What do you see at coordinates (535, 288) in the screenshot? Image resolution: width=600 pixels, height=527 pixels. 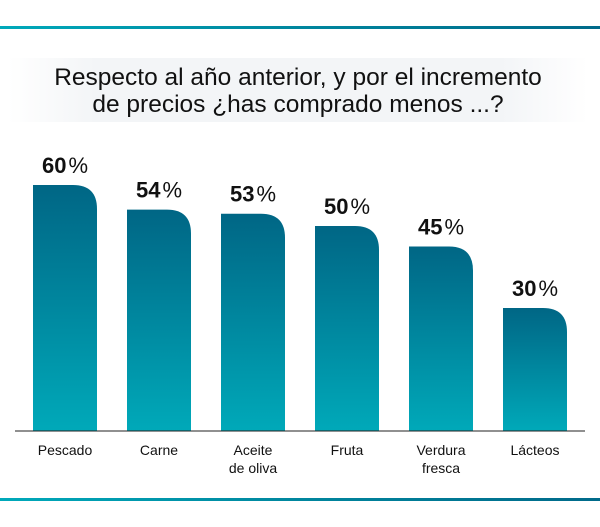 I see `value-label: 30%` at bounding box center [535, 288].